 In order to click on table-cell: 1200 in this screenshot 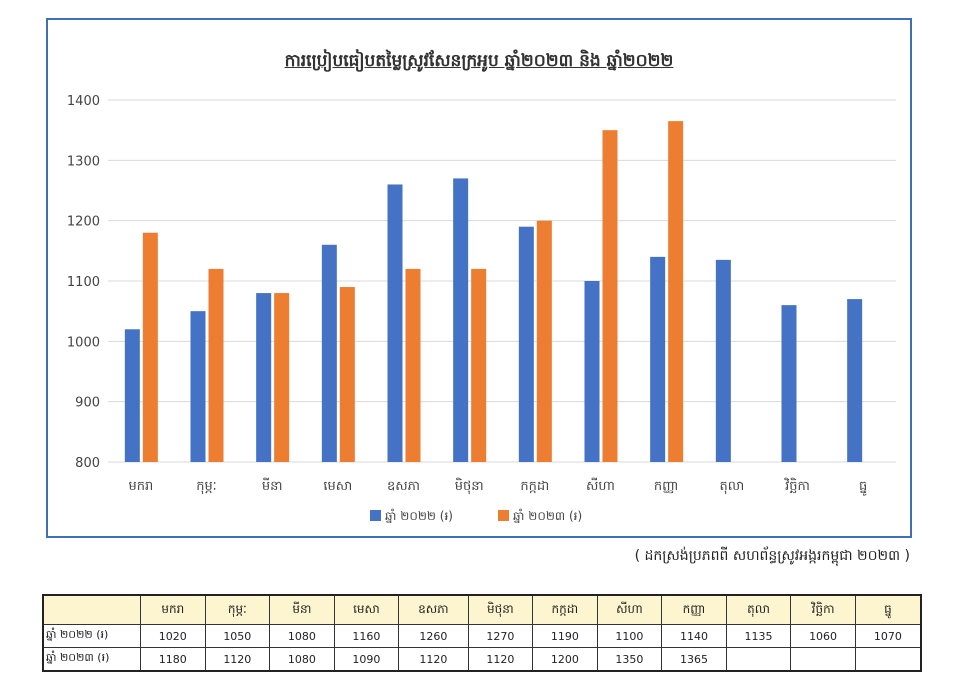, I will do `click(565, 659)`.